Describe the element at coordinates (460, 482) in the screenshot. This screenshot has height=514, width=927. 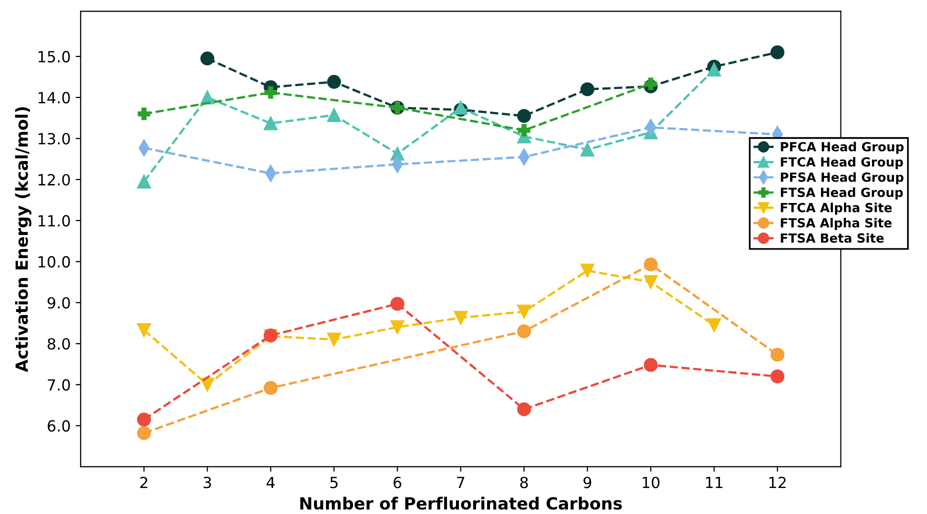
I see `x-tick-label: 7` at that location.